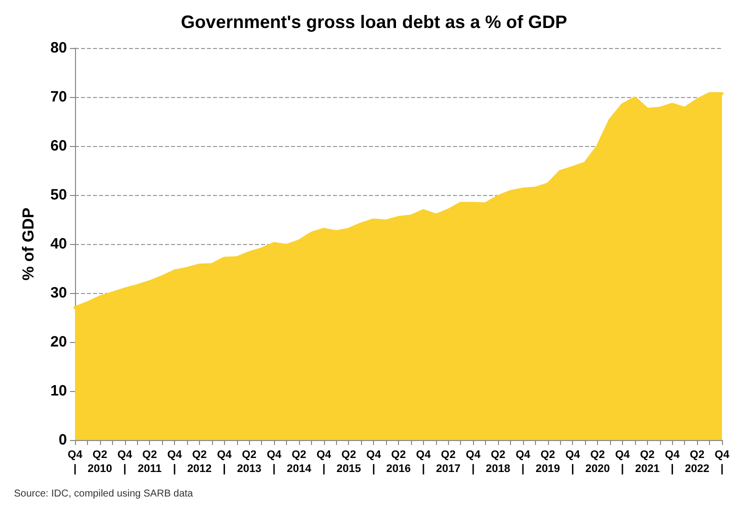 The image size is (748, 507). What do you see at coordinates (58, 48) in the screenshot?
I see `y-tick-label: 80` at bounding box center [58, 48].